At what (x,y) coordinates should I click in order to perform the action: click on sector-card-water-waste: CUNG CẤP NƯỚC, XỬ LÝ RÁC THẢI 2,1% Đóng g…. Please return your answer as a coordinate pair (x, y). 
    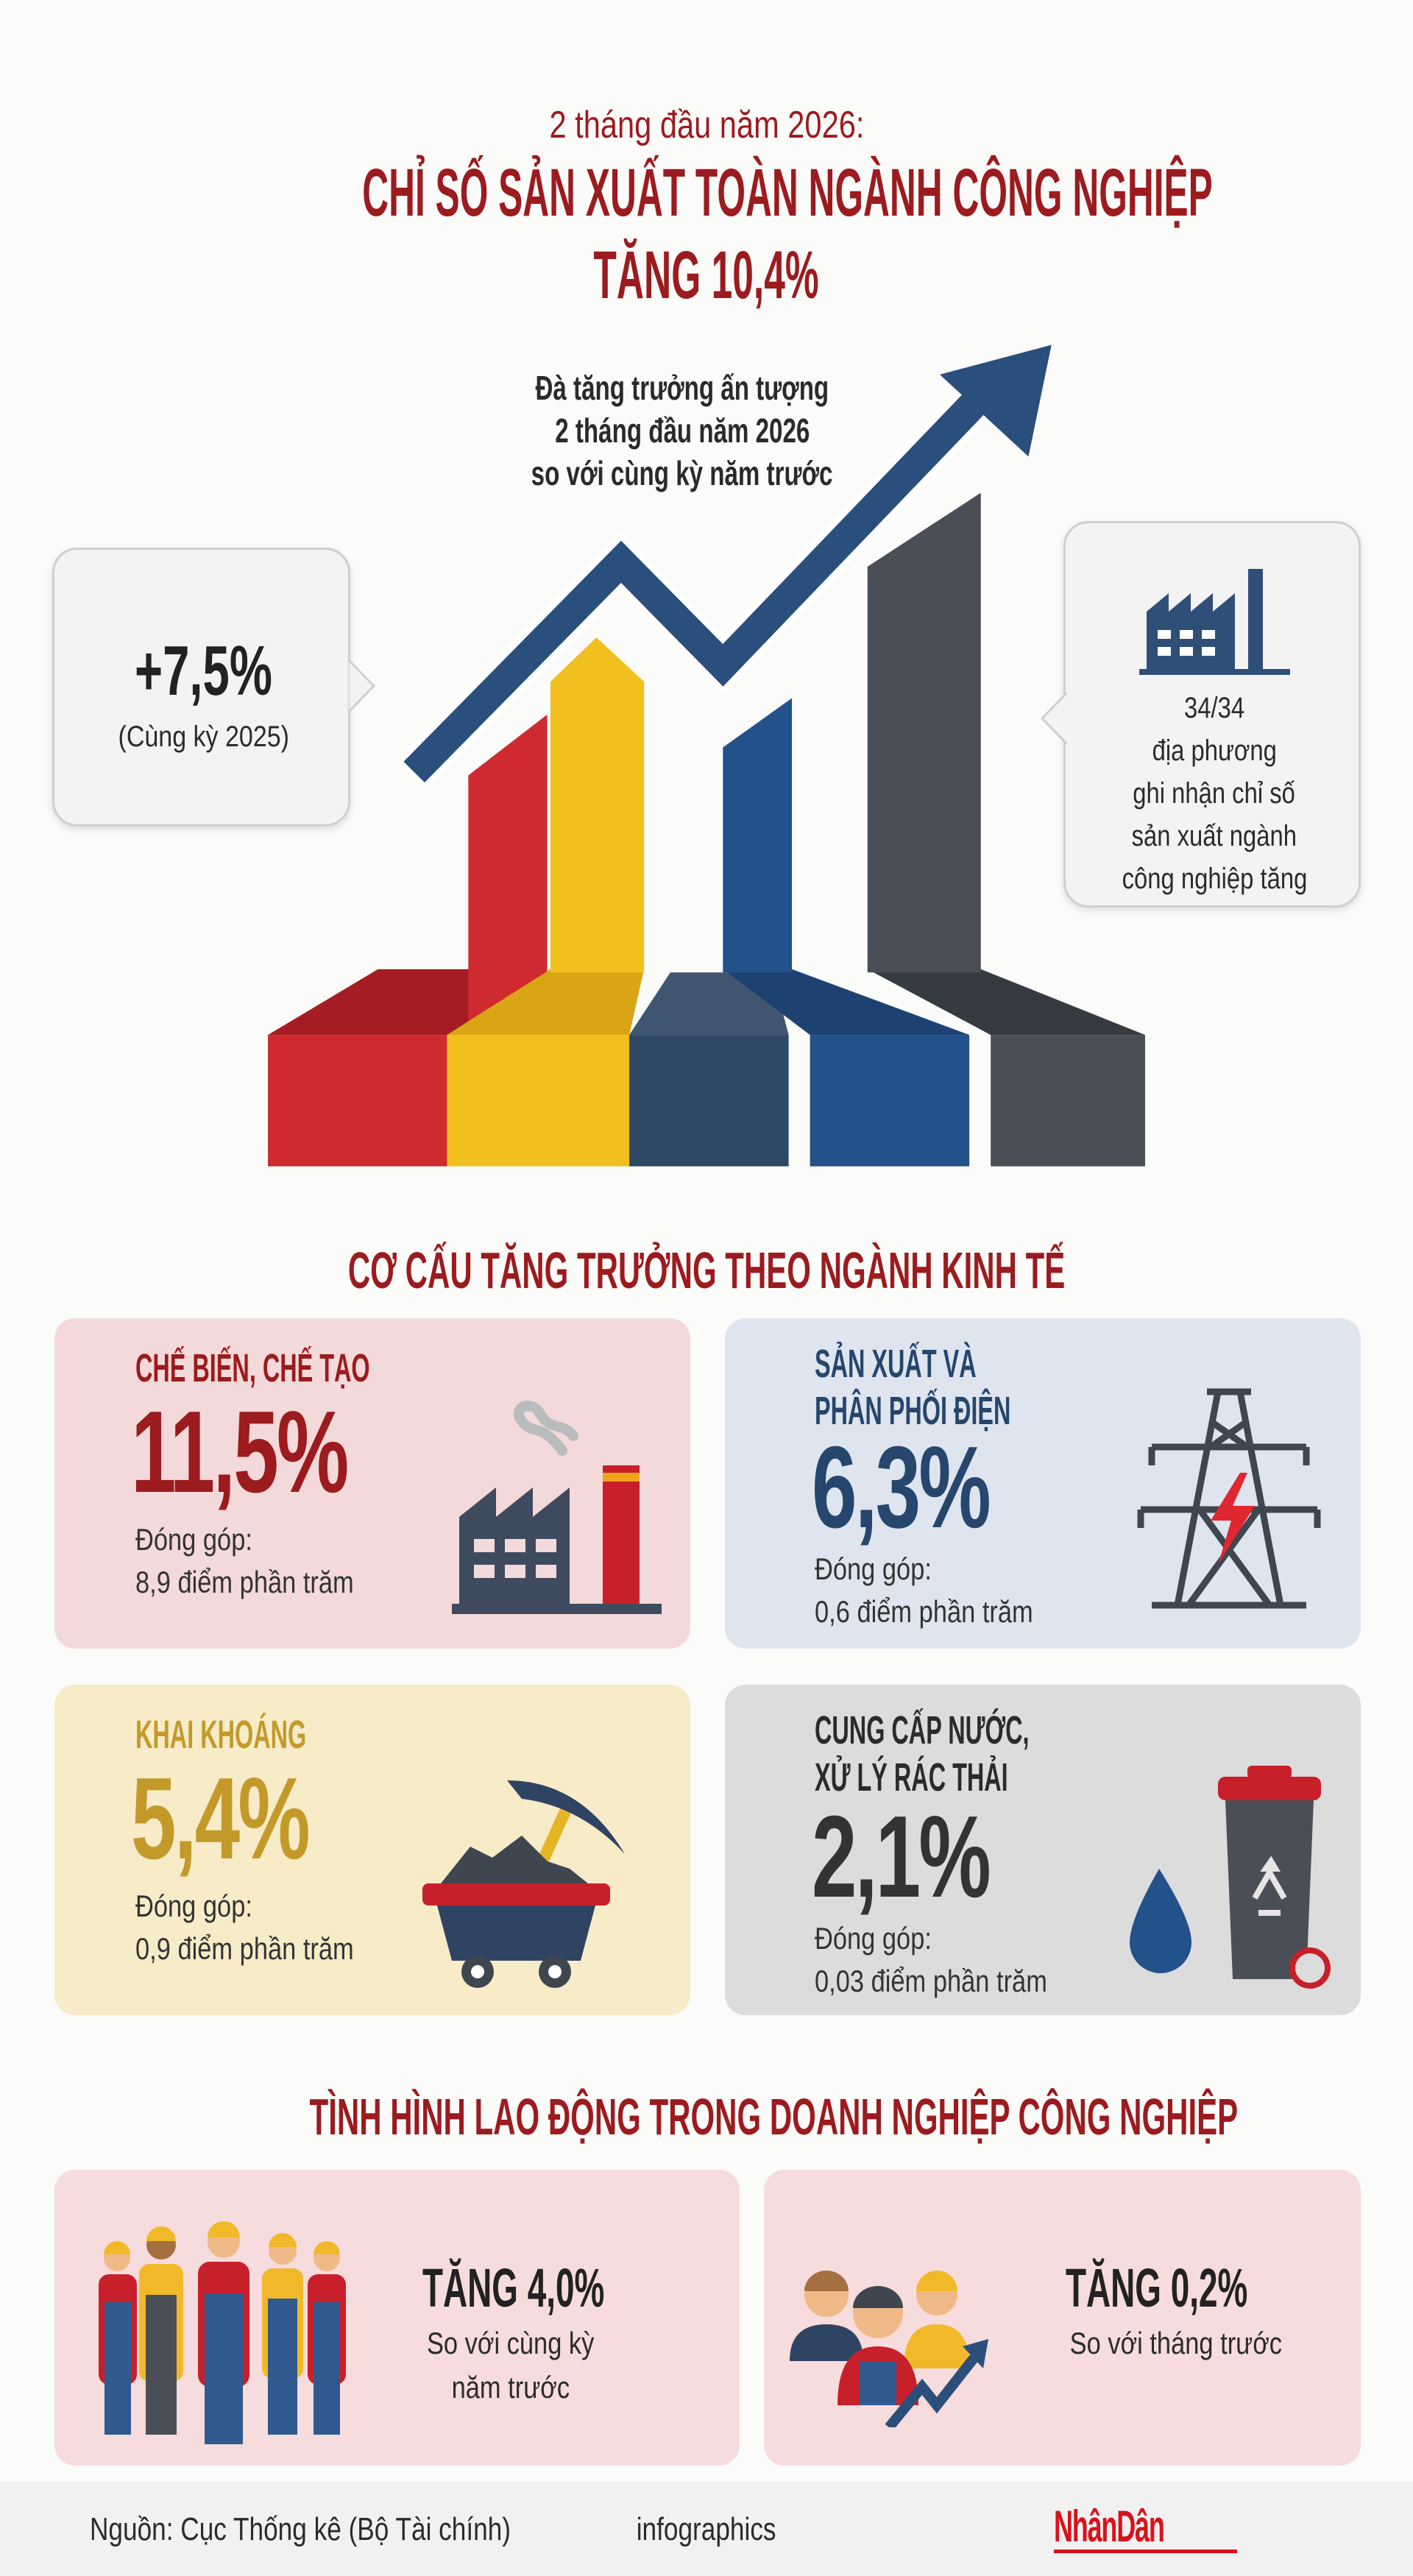
    Looking at the image, I should click on (1043, 1850).